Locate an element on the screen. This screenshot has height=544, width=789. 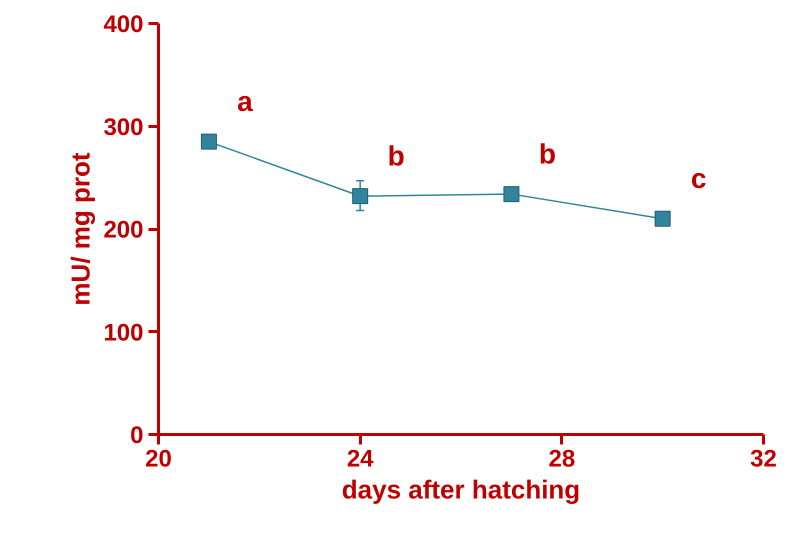
y-axis-title: mU/ mg prot is located at coordinates (80, 229).